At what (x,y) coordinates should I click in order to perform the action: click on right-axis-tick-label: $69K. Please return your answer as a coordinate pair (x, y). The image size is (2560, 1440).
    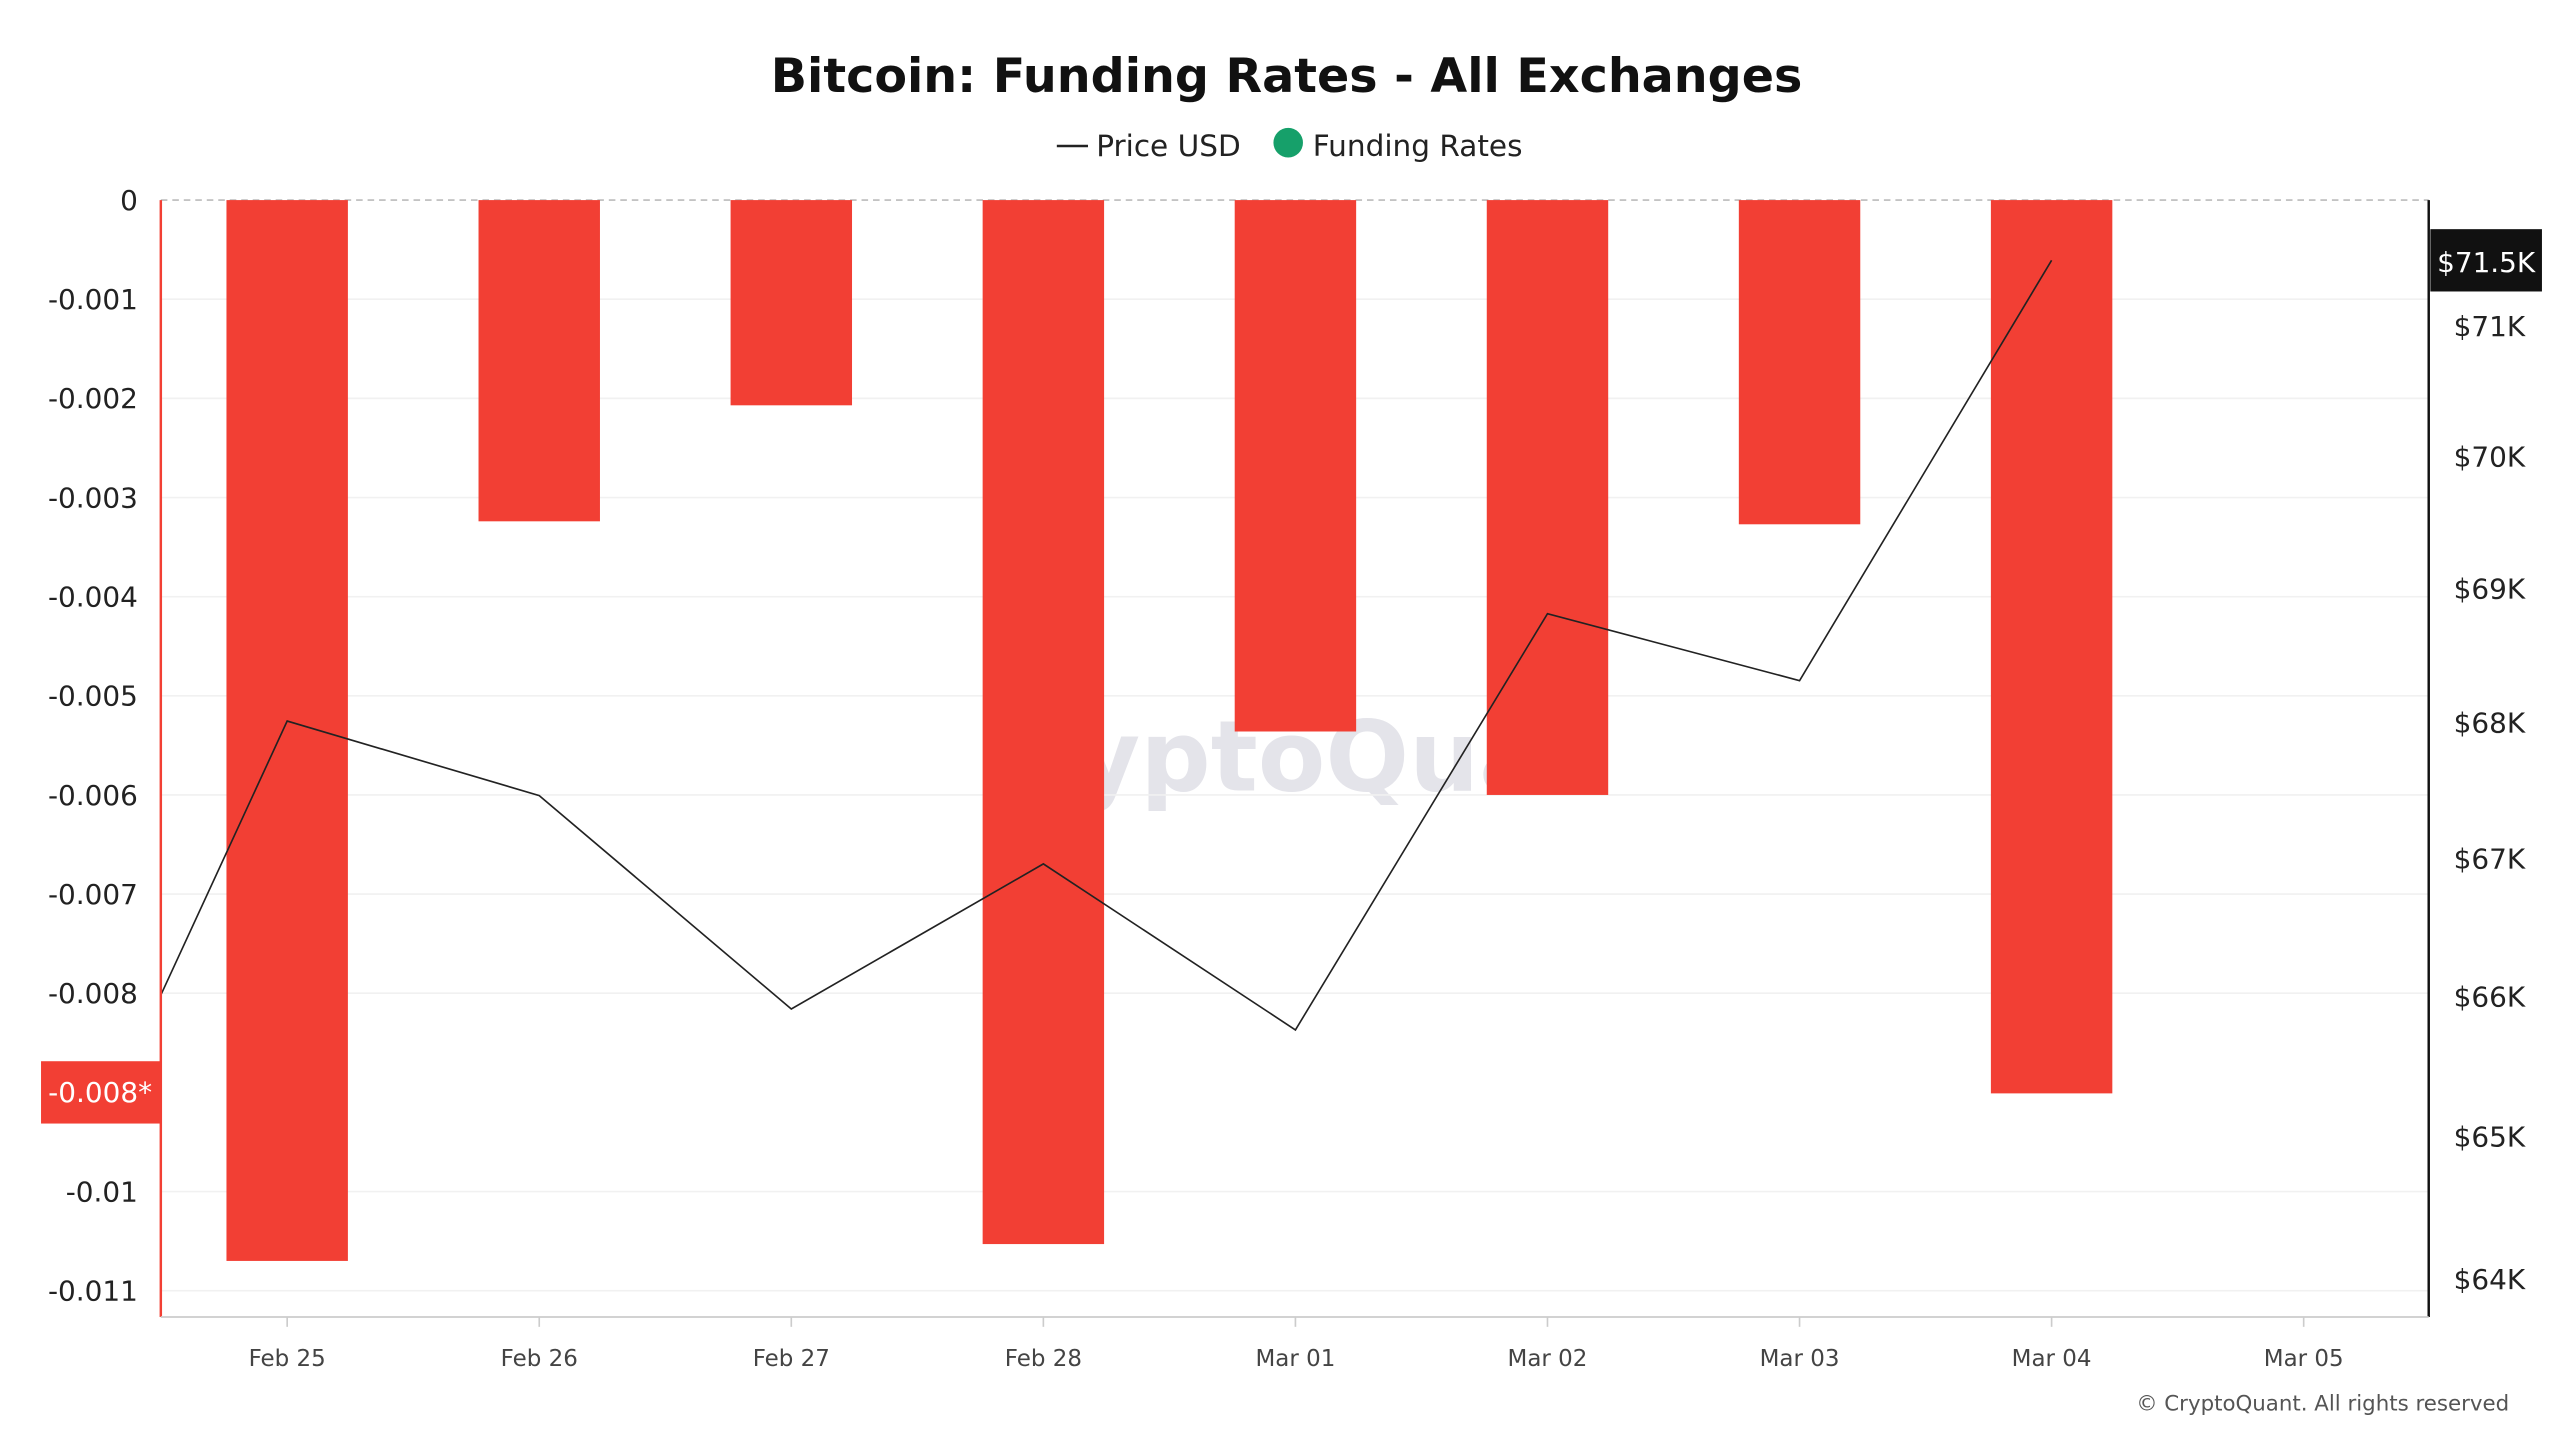
    Looking at the image, I should click on (2490, 589).